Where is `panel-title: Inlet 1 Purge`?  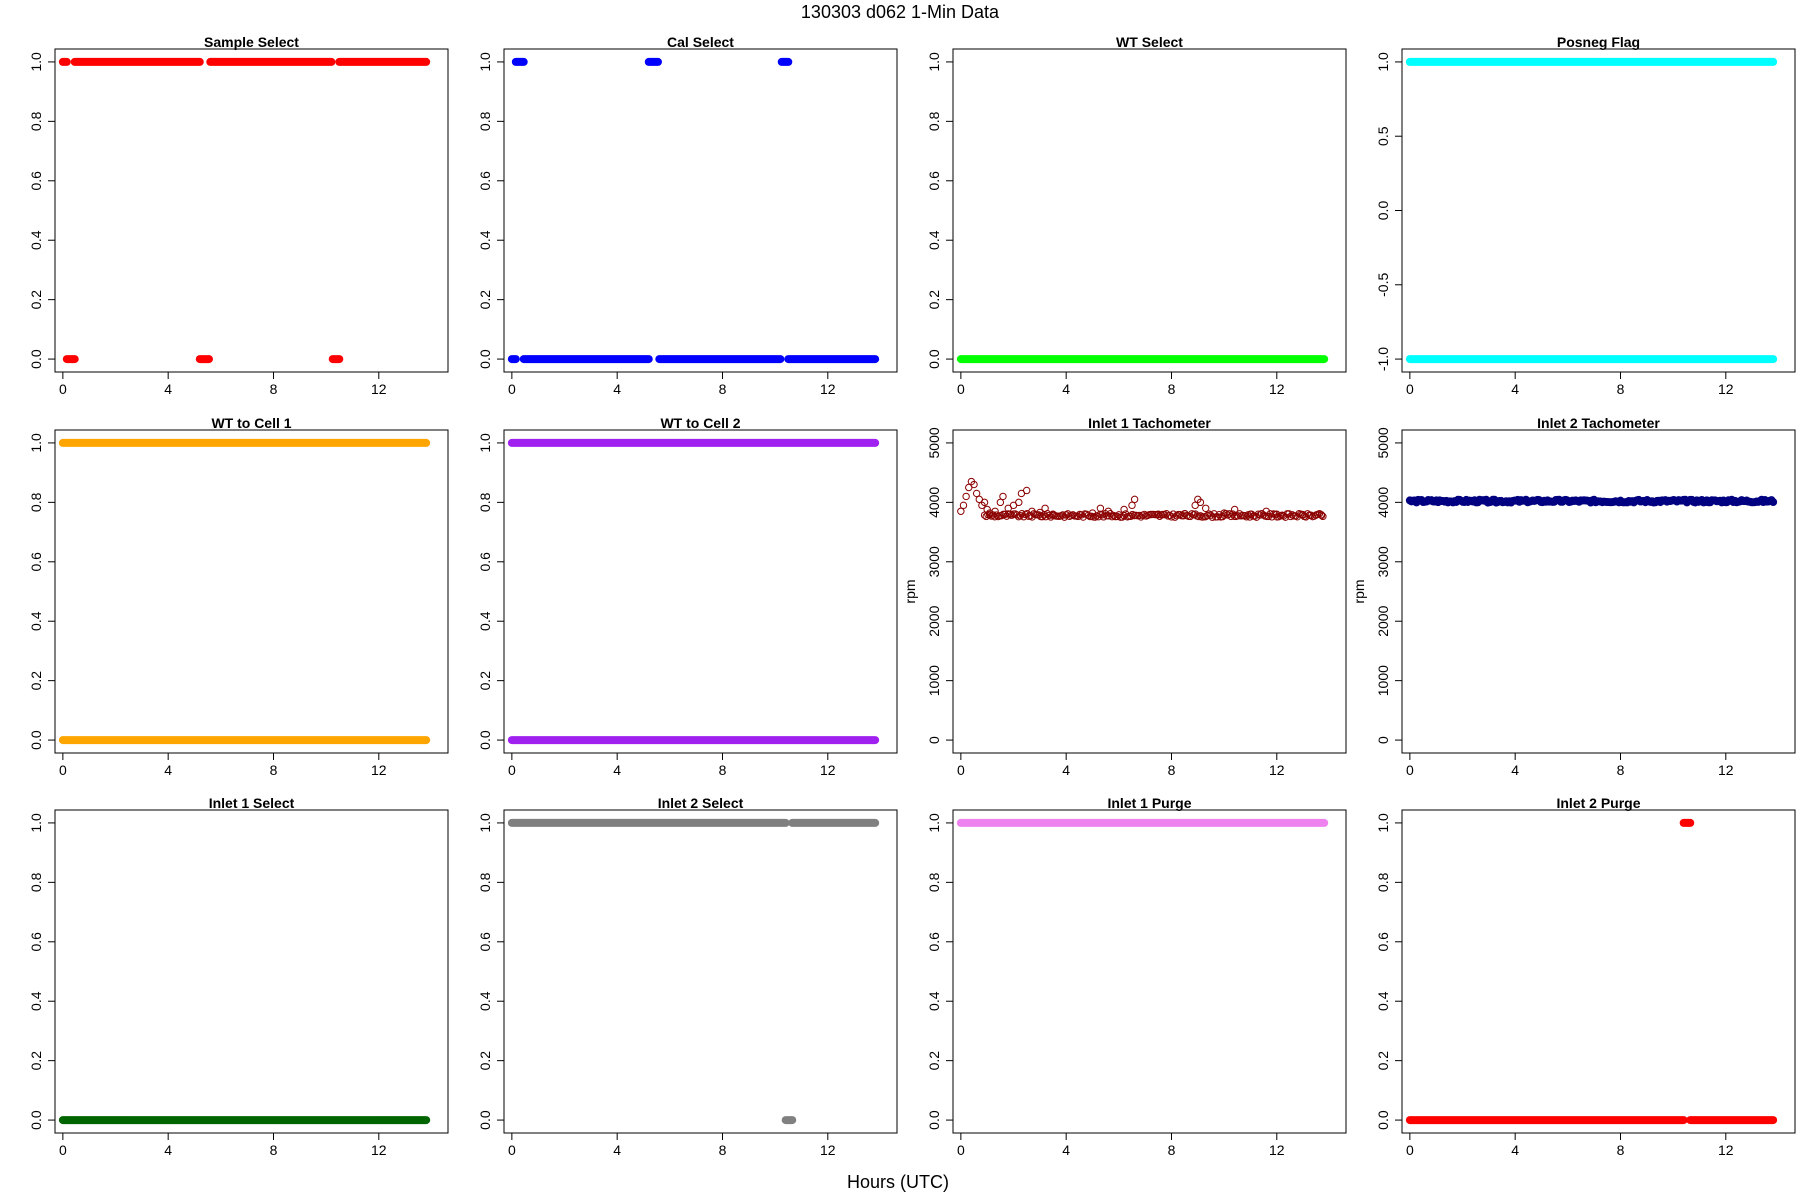 panel-title: Inlet 1 Purge is located at coordinates (1149, 803).